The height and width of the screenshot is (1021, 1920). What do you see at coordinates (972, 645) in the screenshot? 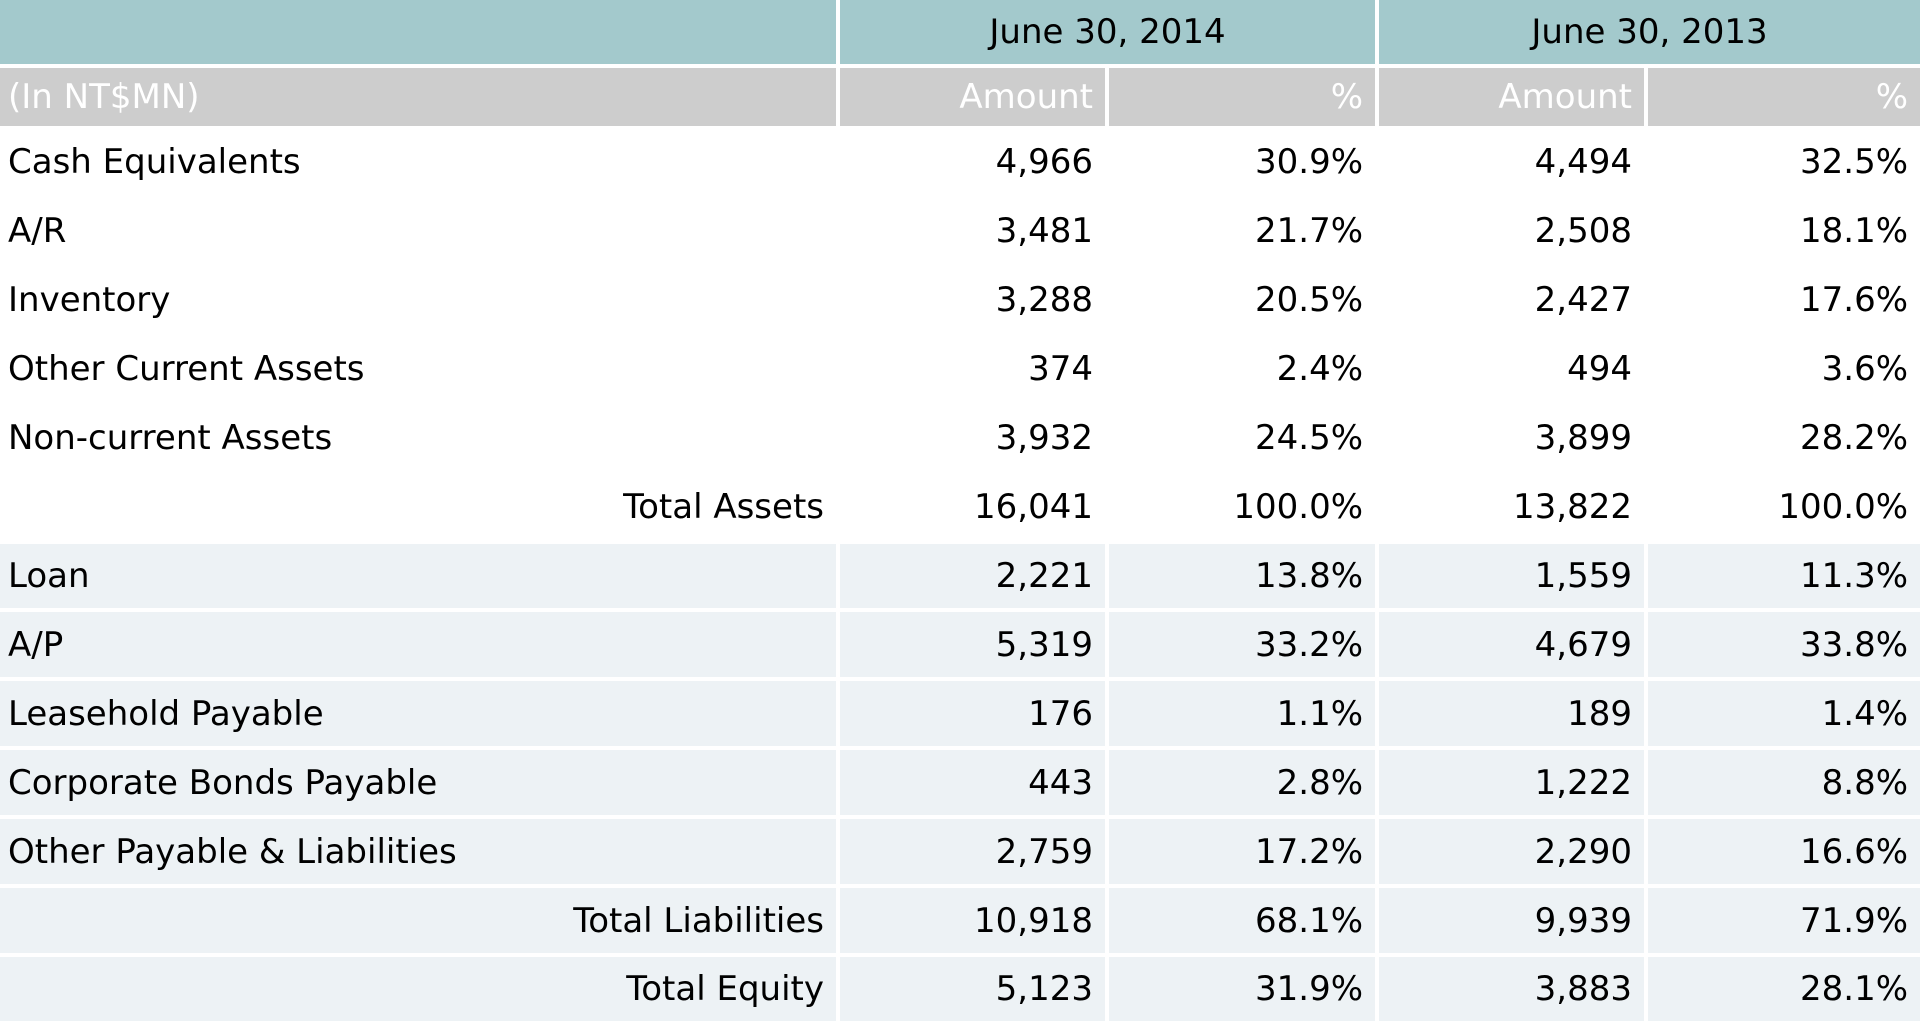
I see `cell-value: 5,319` at bounding box center [972, 645].